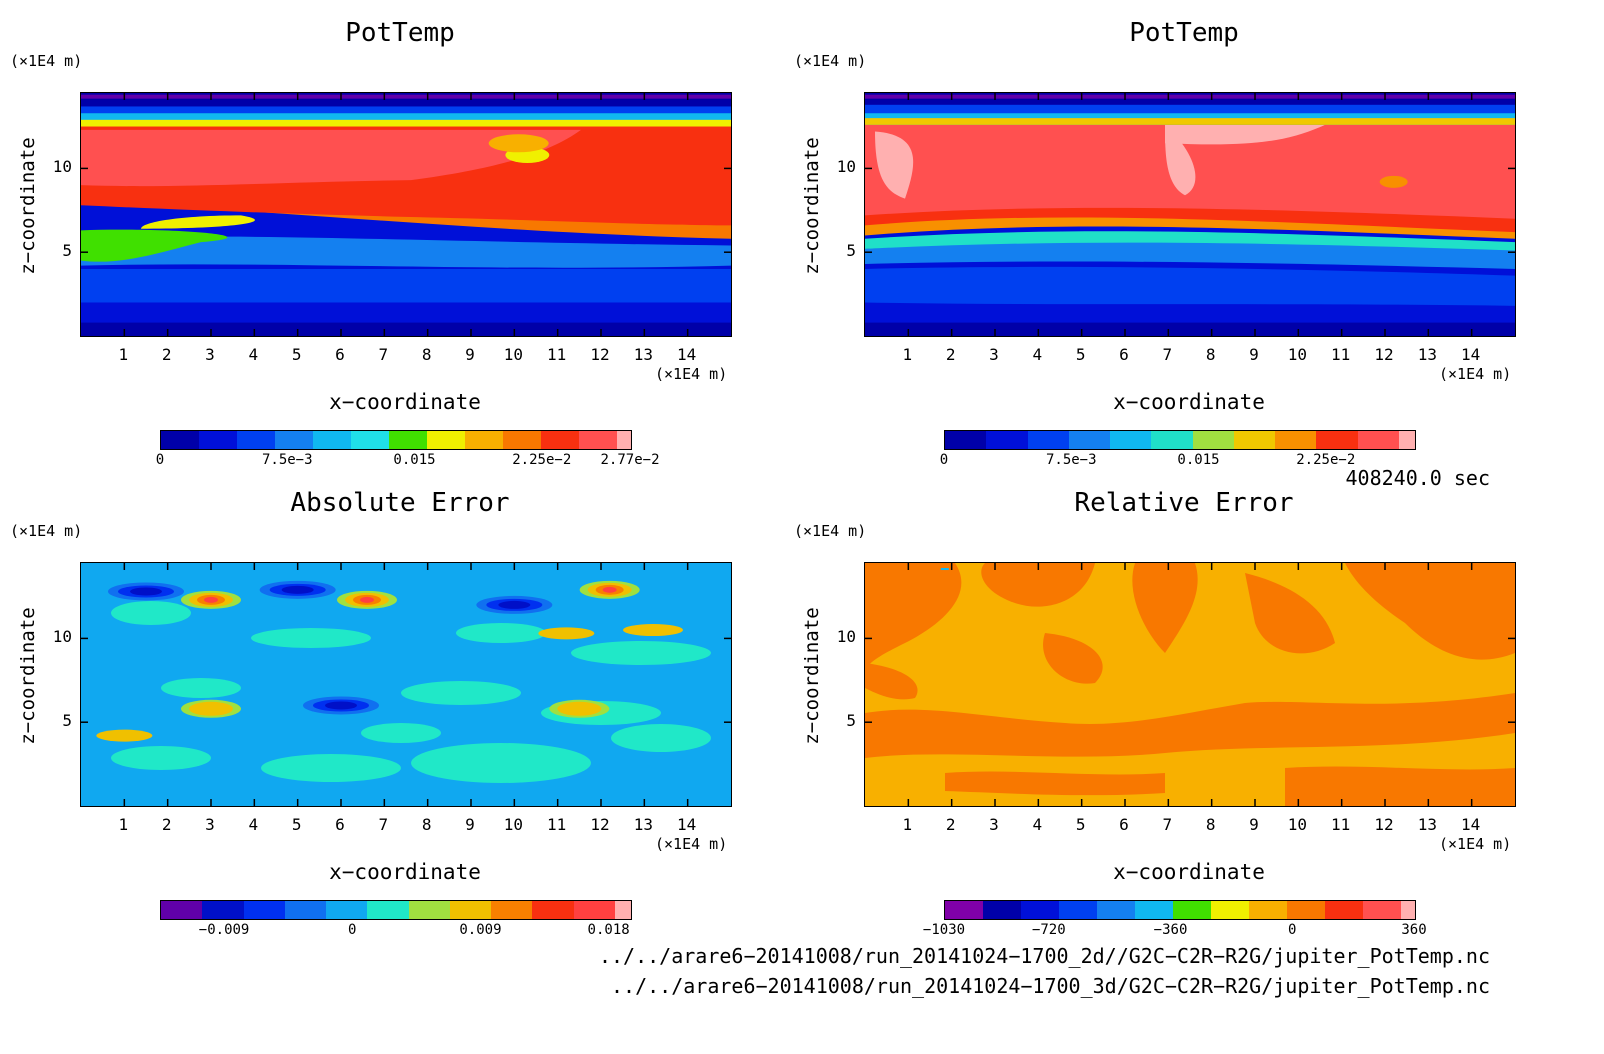 The height and width of the screenshot is (1054, 1604). Describe the element at coordinates (630, 460) in the screenshot. I see `colorbar-label: 2.77e−2` at that location.